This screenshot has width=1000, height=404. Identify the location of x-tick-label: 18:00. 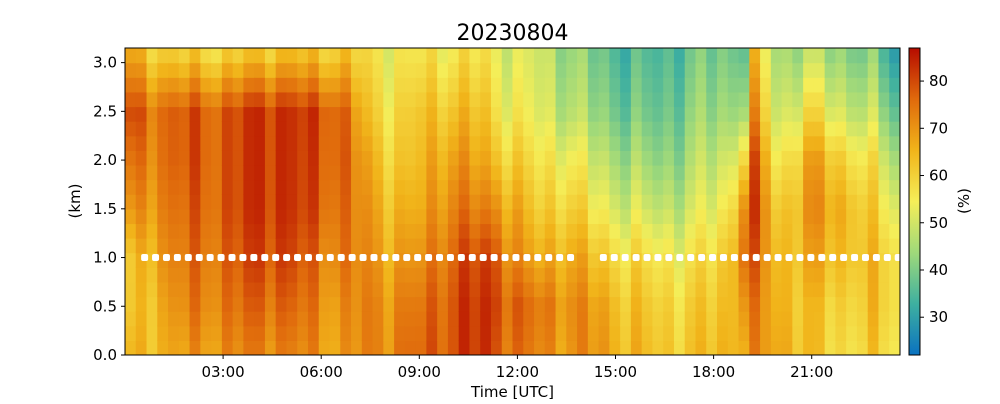
(713, 372).